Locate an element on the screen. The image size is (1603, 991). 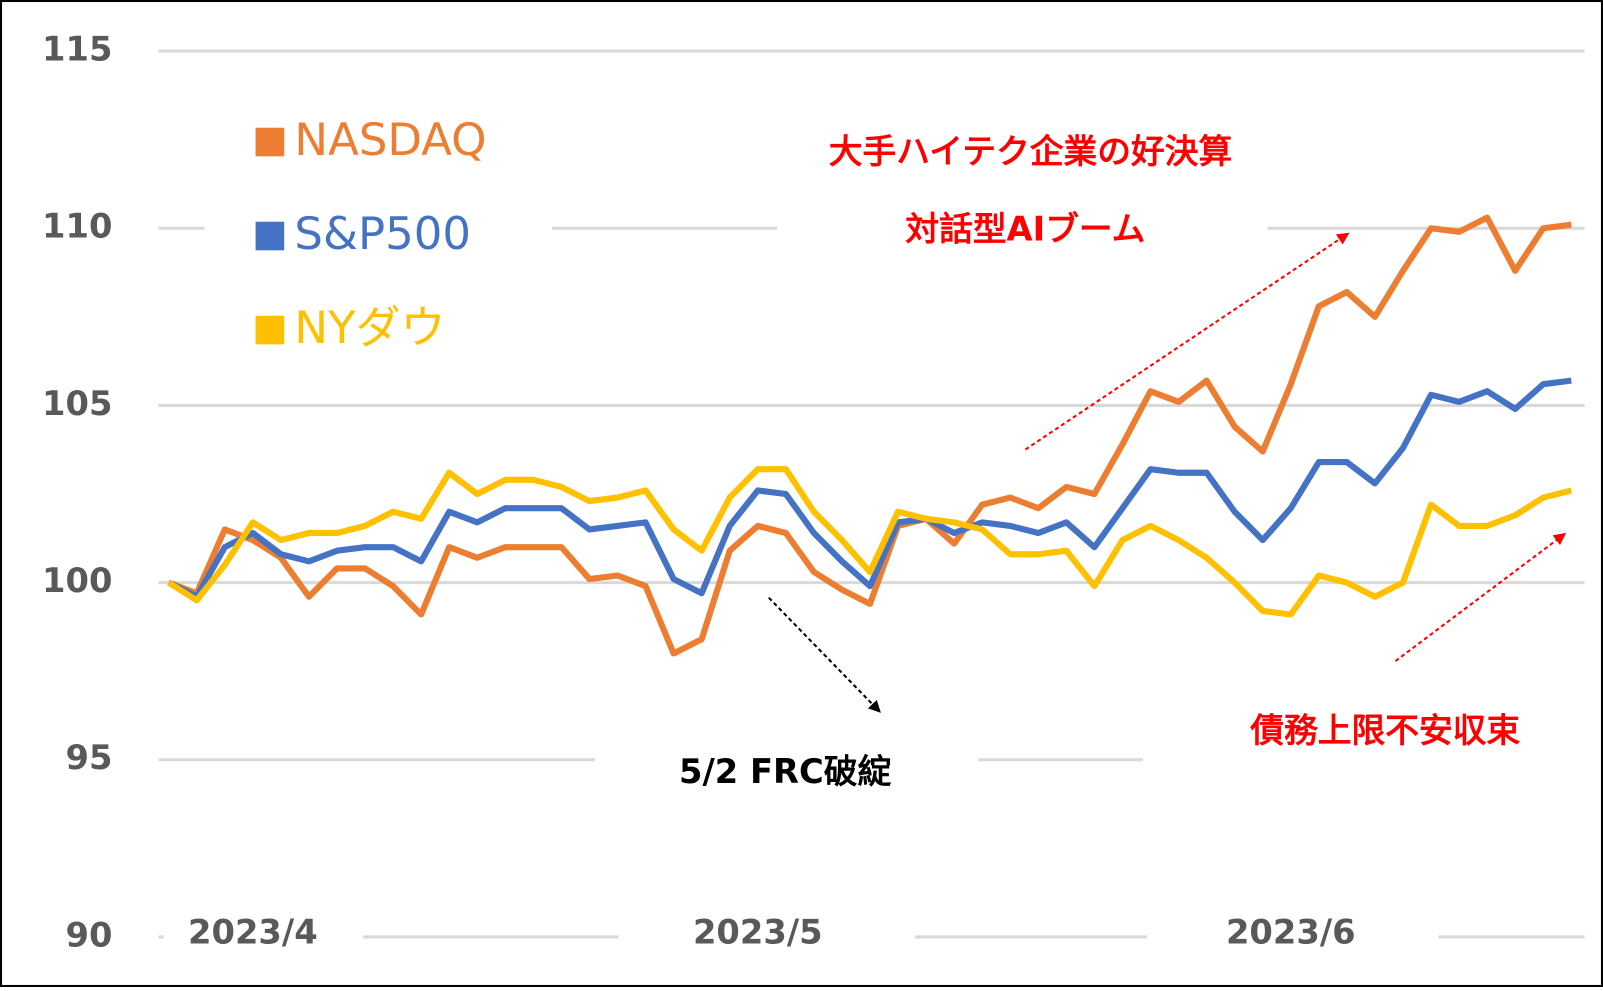
y-tick-label: 105 is located at coordinates (77, 403).